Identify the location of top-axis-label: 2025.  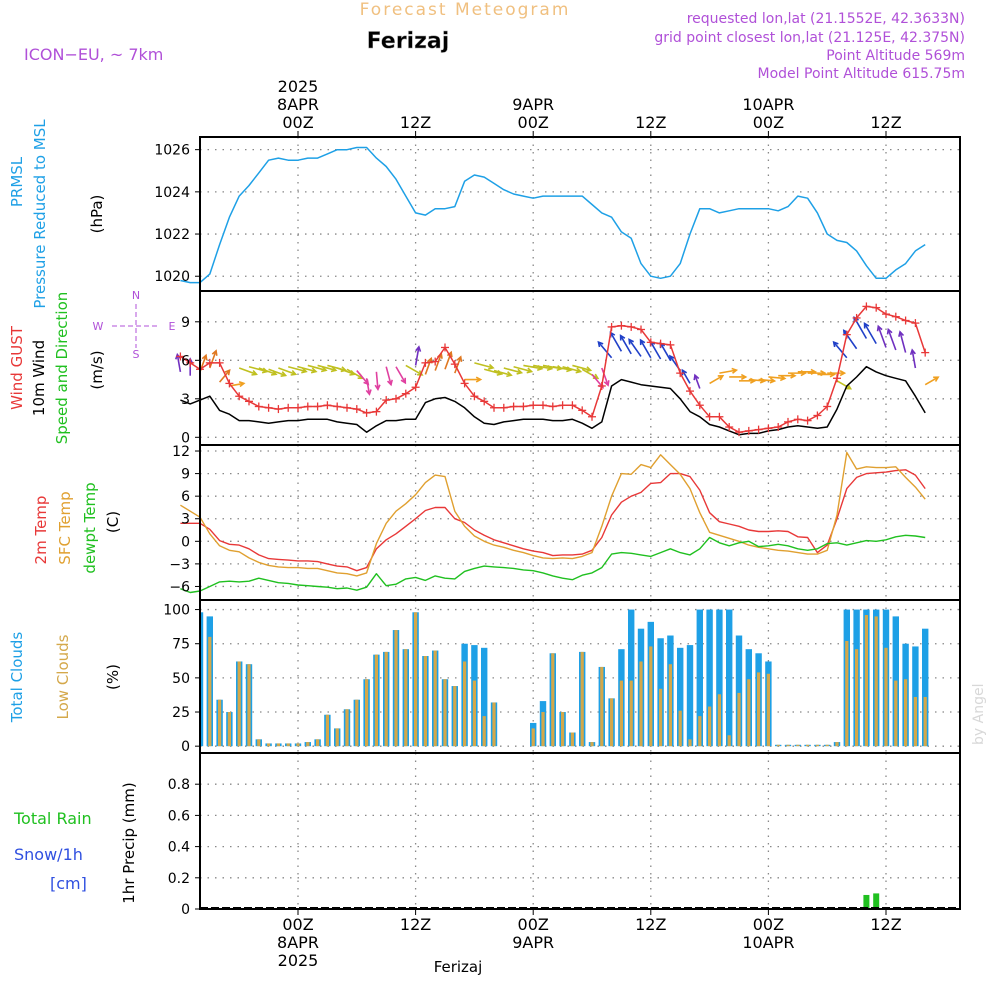
(298, 86).